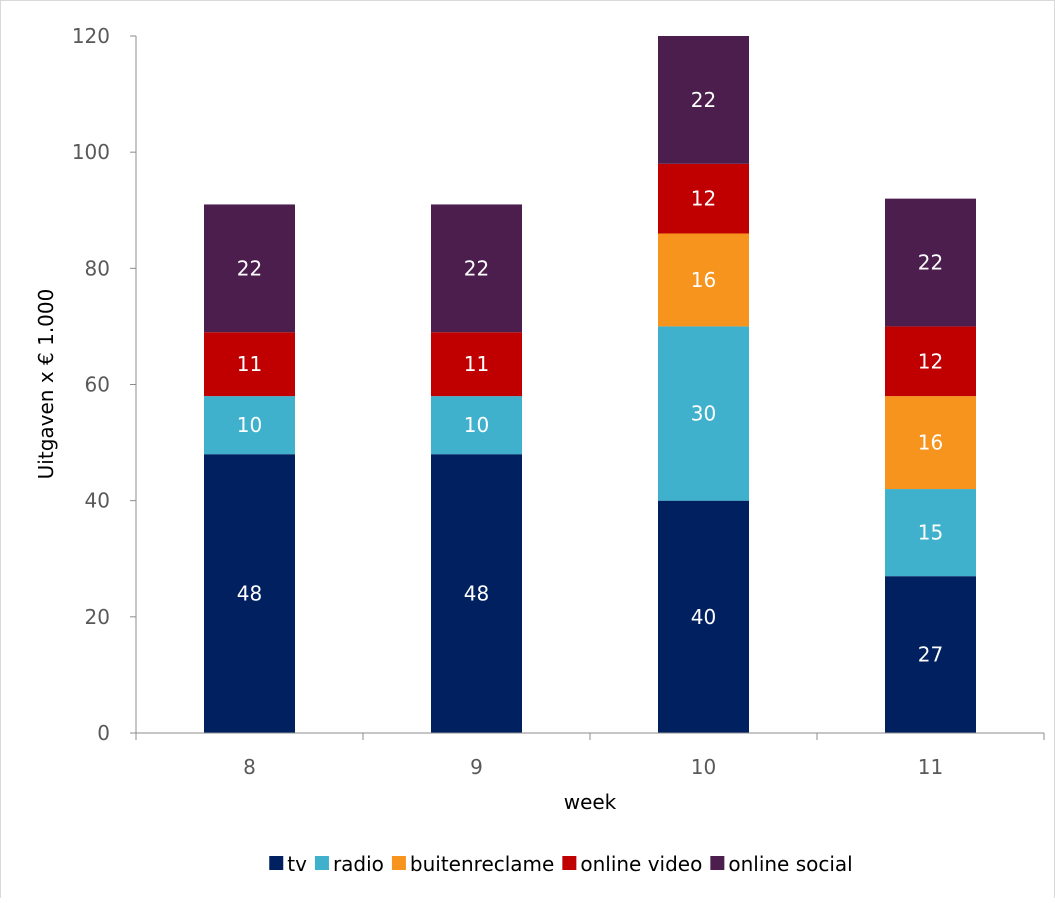  Describe the element at coordinates (97, 385) in the screenshot. I see `y-tick-label: 60` at that location.